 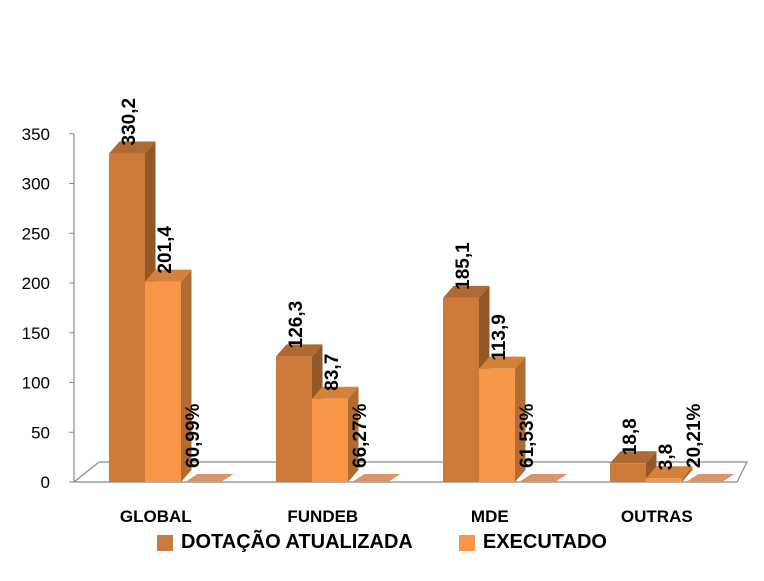 I want to click on data-label-dotacao: 18,8, so click(x=630, y=436).